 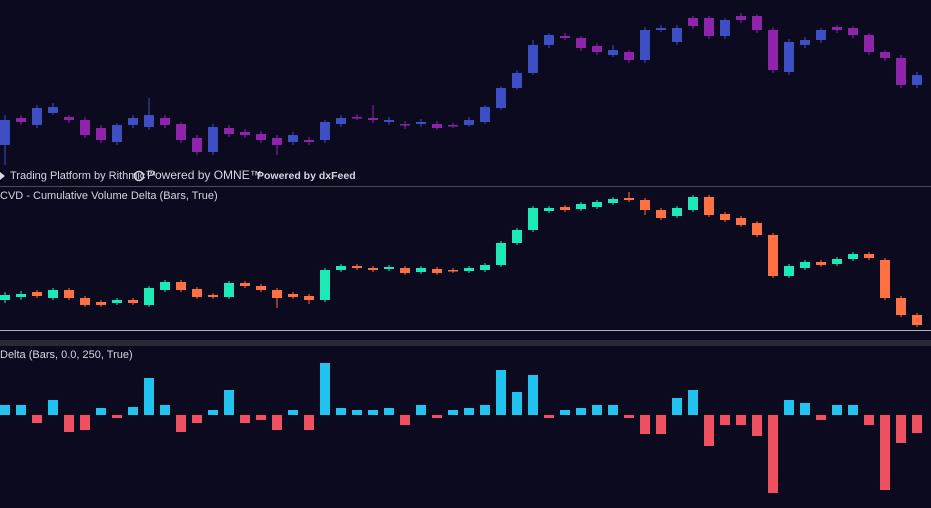 I want to click on tagline: Trading Platform by Rithmic™, so click(x=83, y=176).